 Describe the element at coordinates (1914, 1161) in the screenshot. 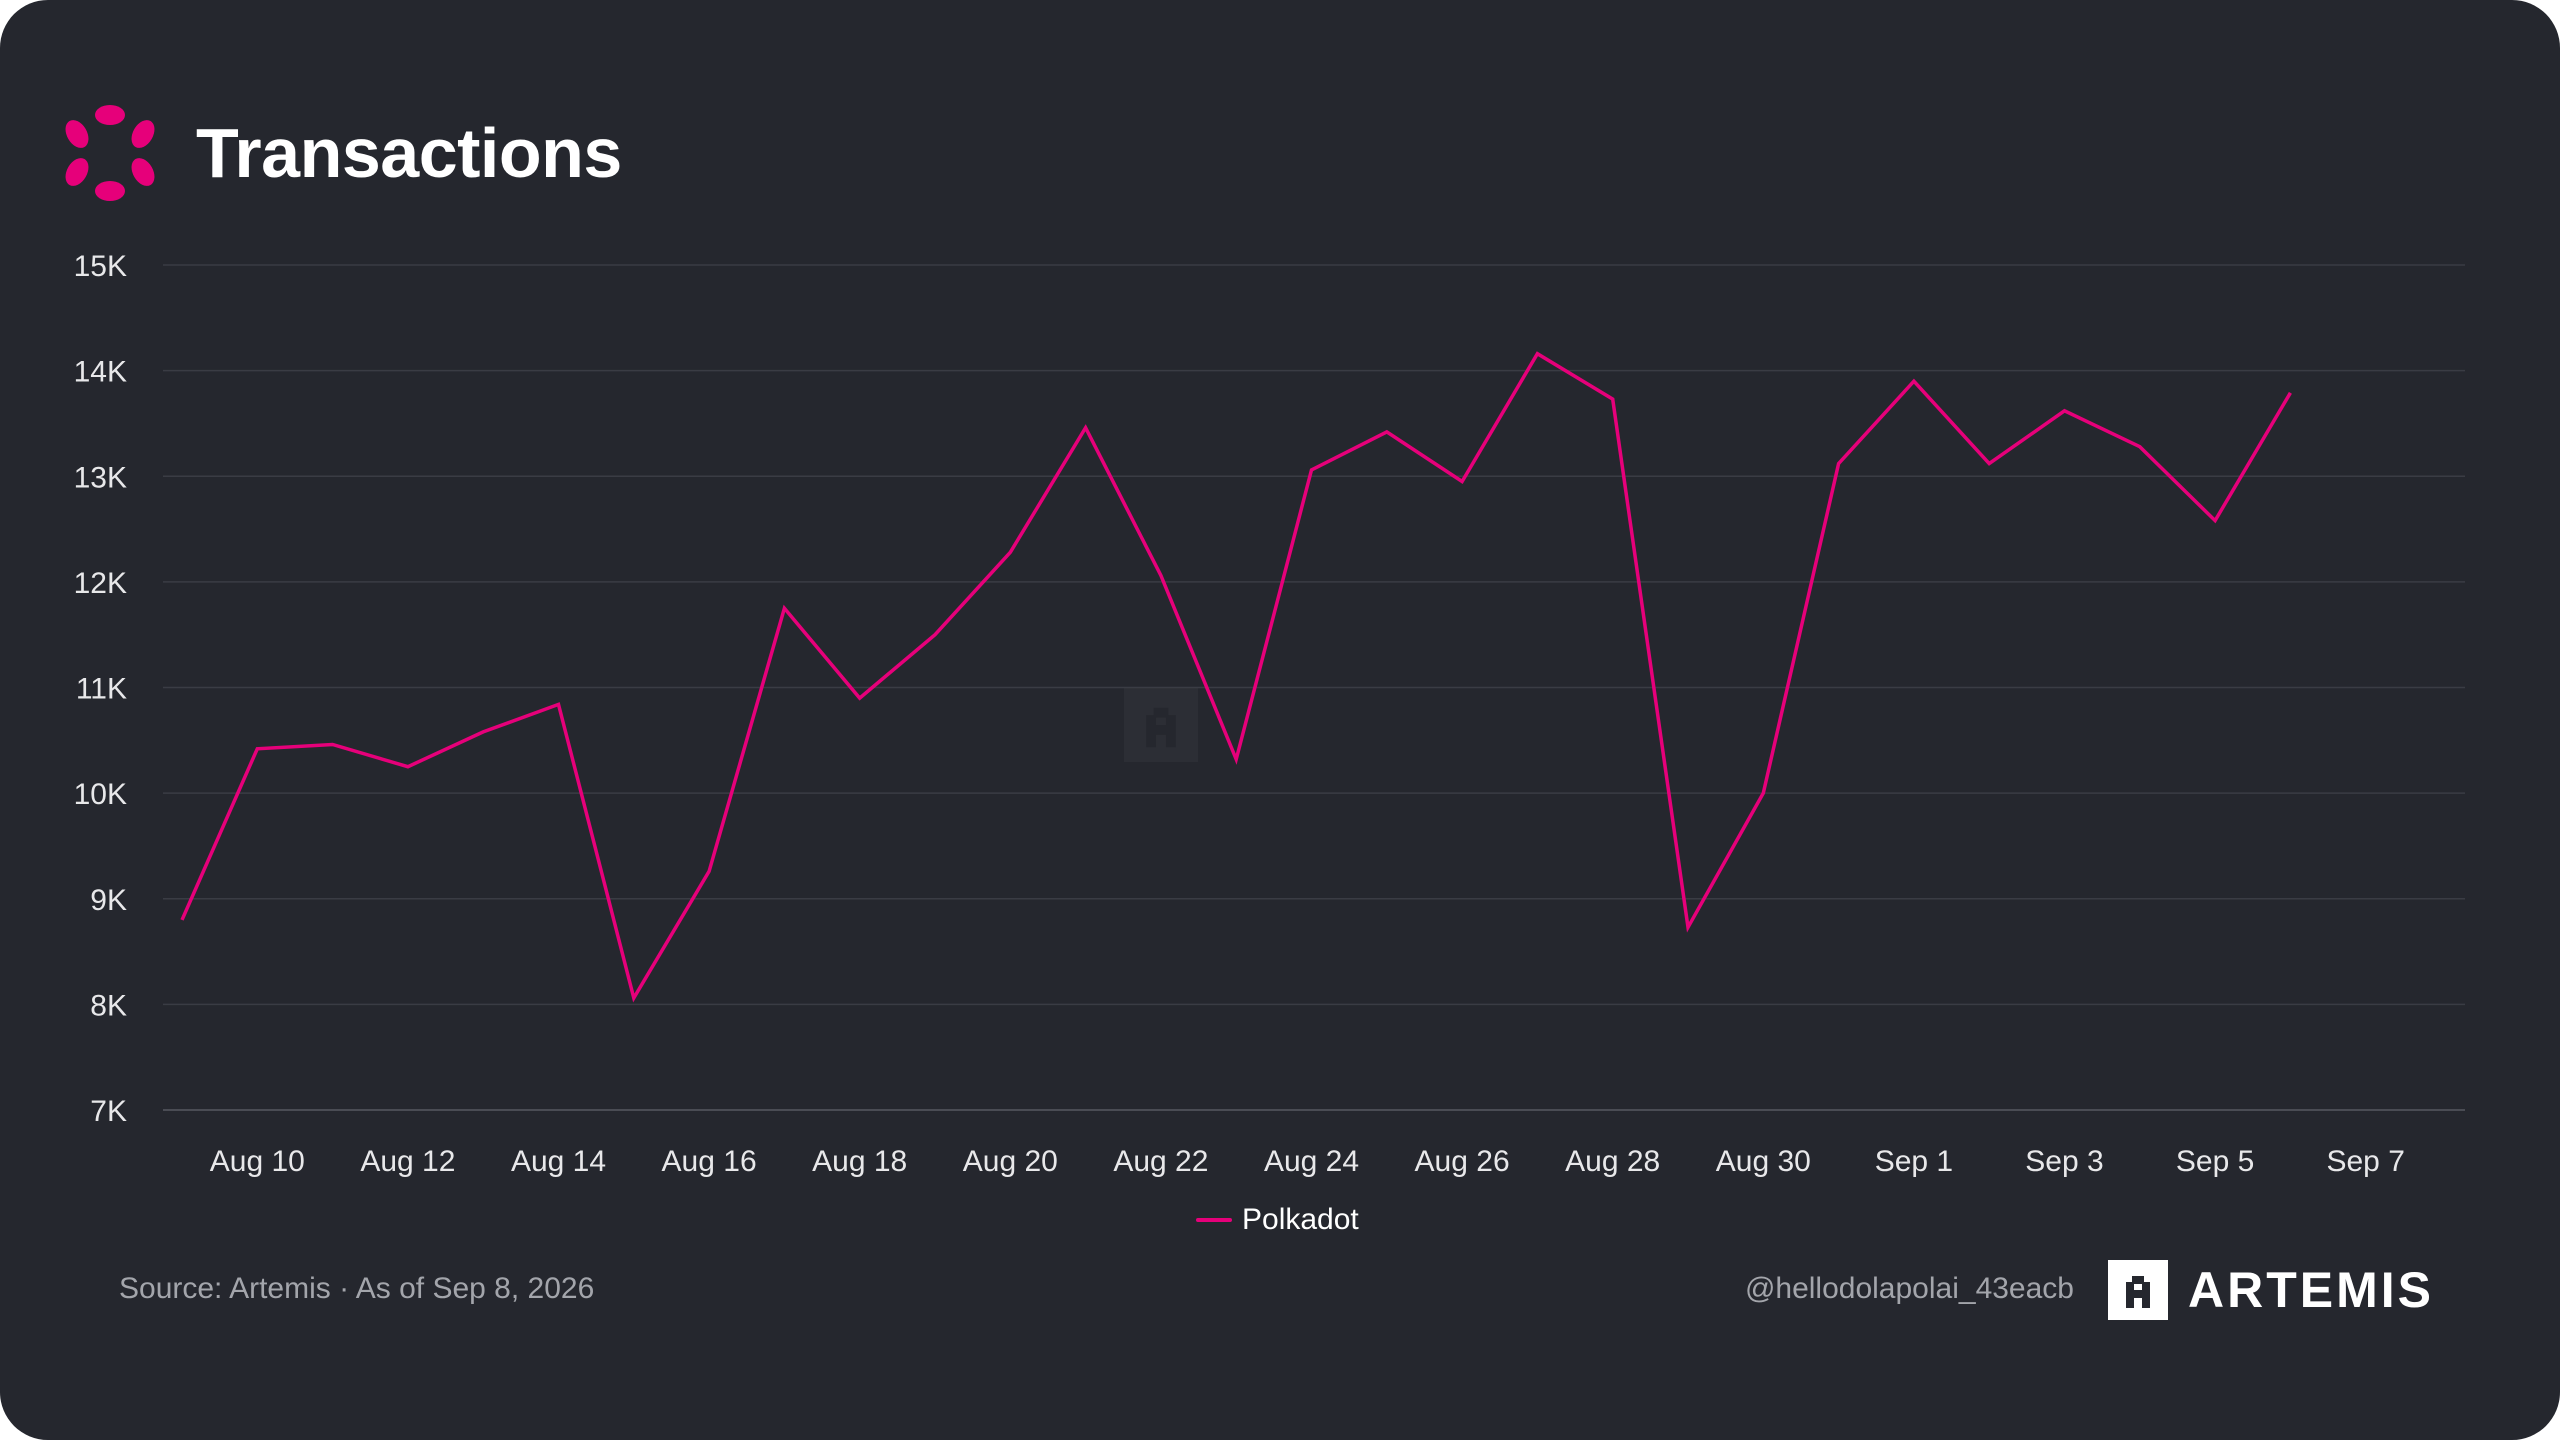

I see `x-tick-label: Sep 1` at that location.